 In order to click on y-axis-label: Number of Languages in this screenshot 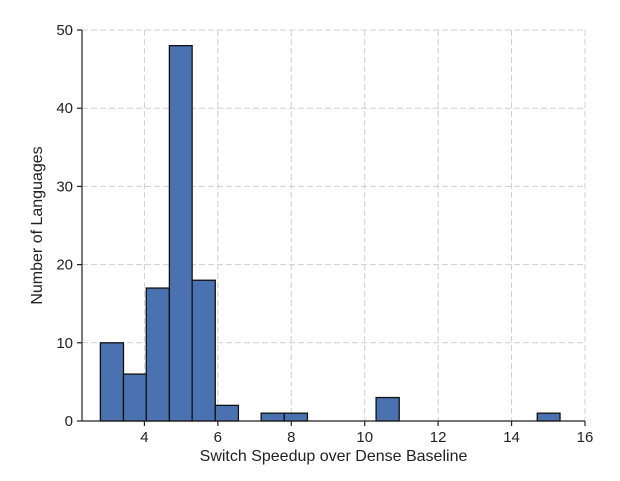, I will do `click(37, 225)`.